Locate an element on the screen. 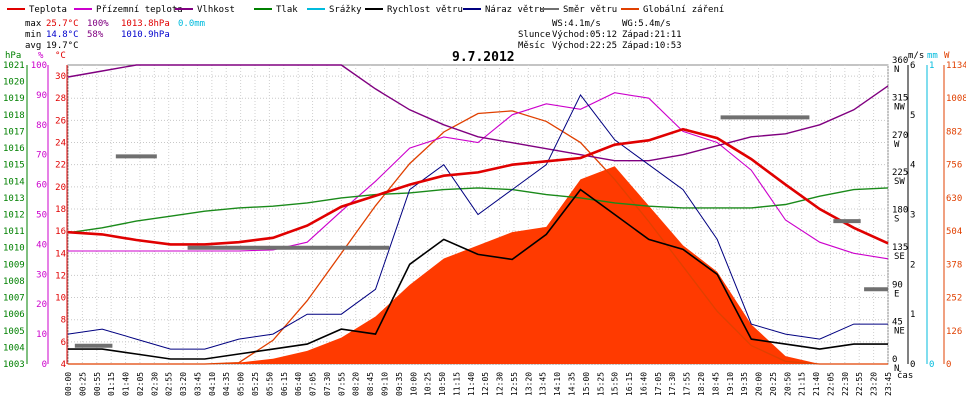  stats-min-temp: 14.8°C is located at coordinates (62, 35).